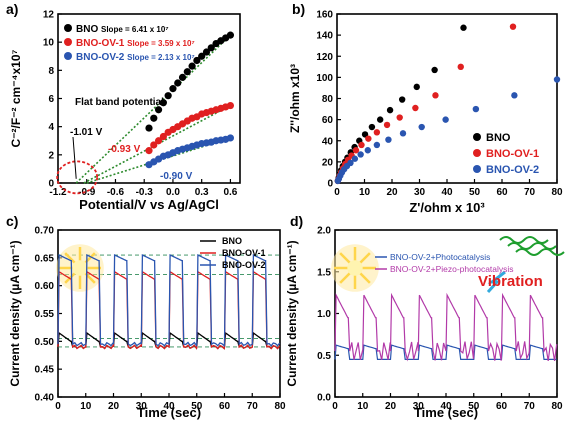 This screenshot has height=432, width=565. What do you see at coordinates (328, 120) in the screenshot?
I see `y-tick-label: 60` at bounding box center [328, 120].